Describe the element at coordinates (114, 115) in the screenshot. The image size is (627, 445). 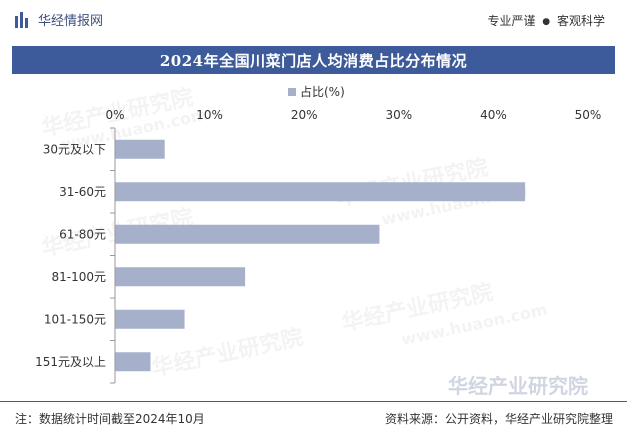
I see `x-tick-label: 0%` at that location.